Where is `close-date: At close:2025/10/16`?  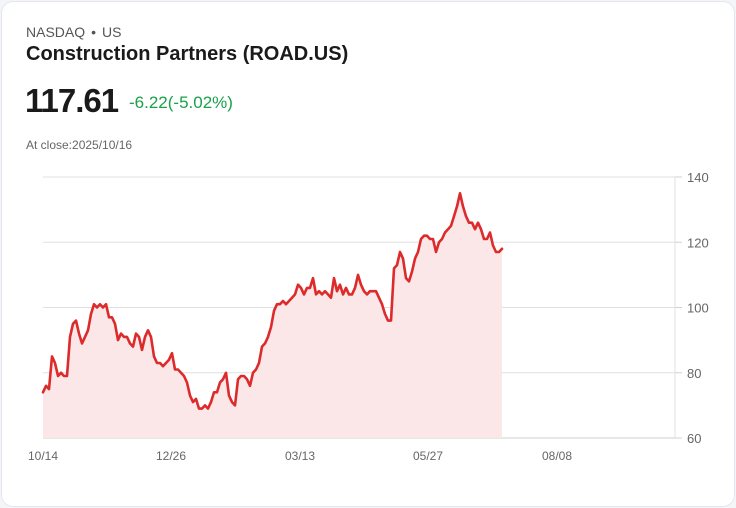 close-date: At close:2025/10/16 is located at coordinates (79, 145).